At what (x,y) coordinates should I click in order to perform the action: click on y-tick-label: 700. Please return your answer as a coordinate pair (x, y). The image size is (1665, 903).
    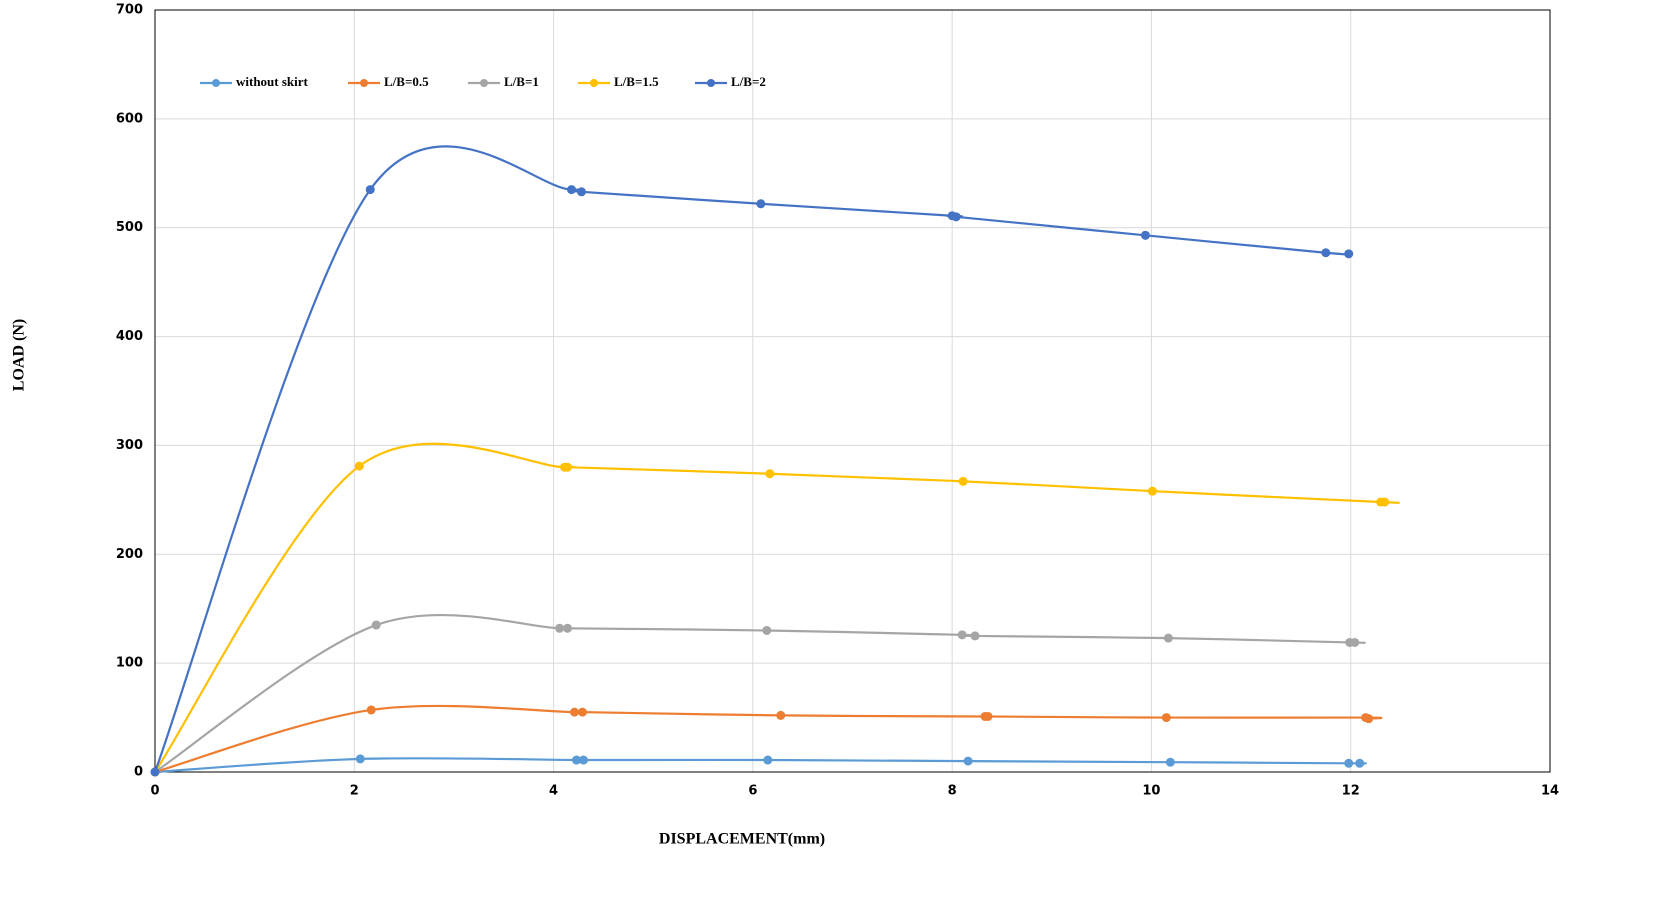
    Looking at the image, I should click on (129, 10).